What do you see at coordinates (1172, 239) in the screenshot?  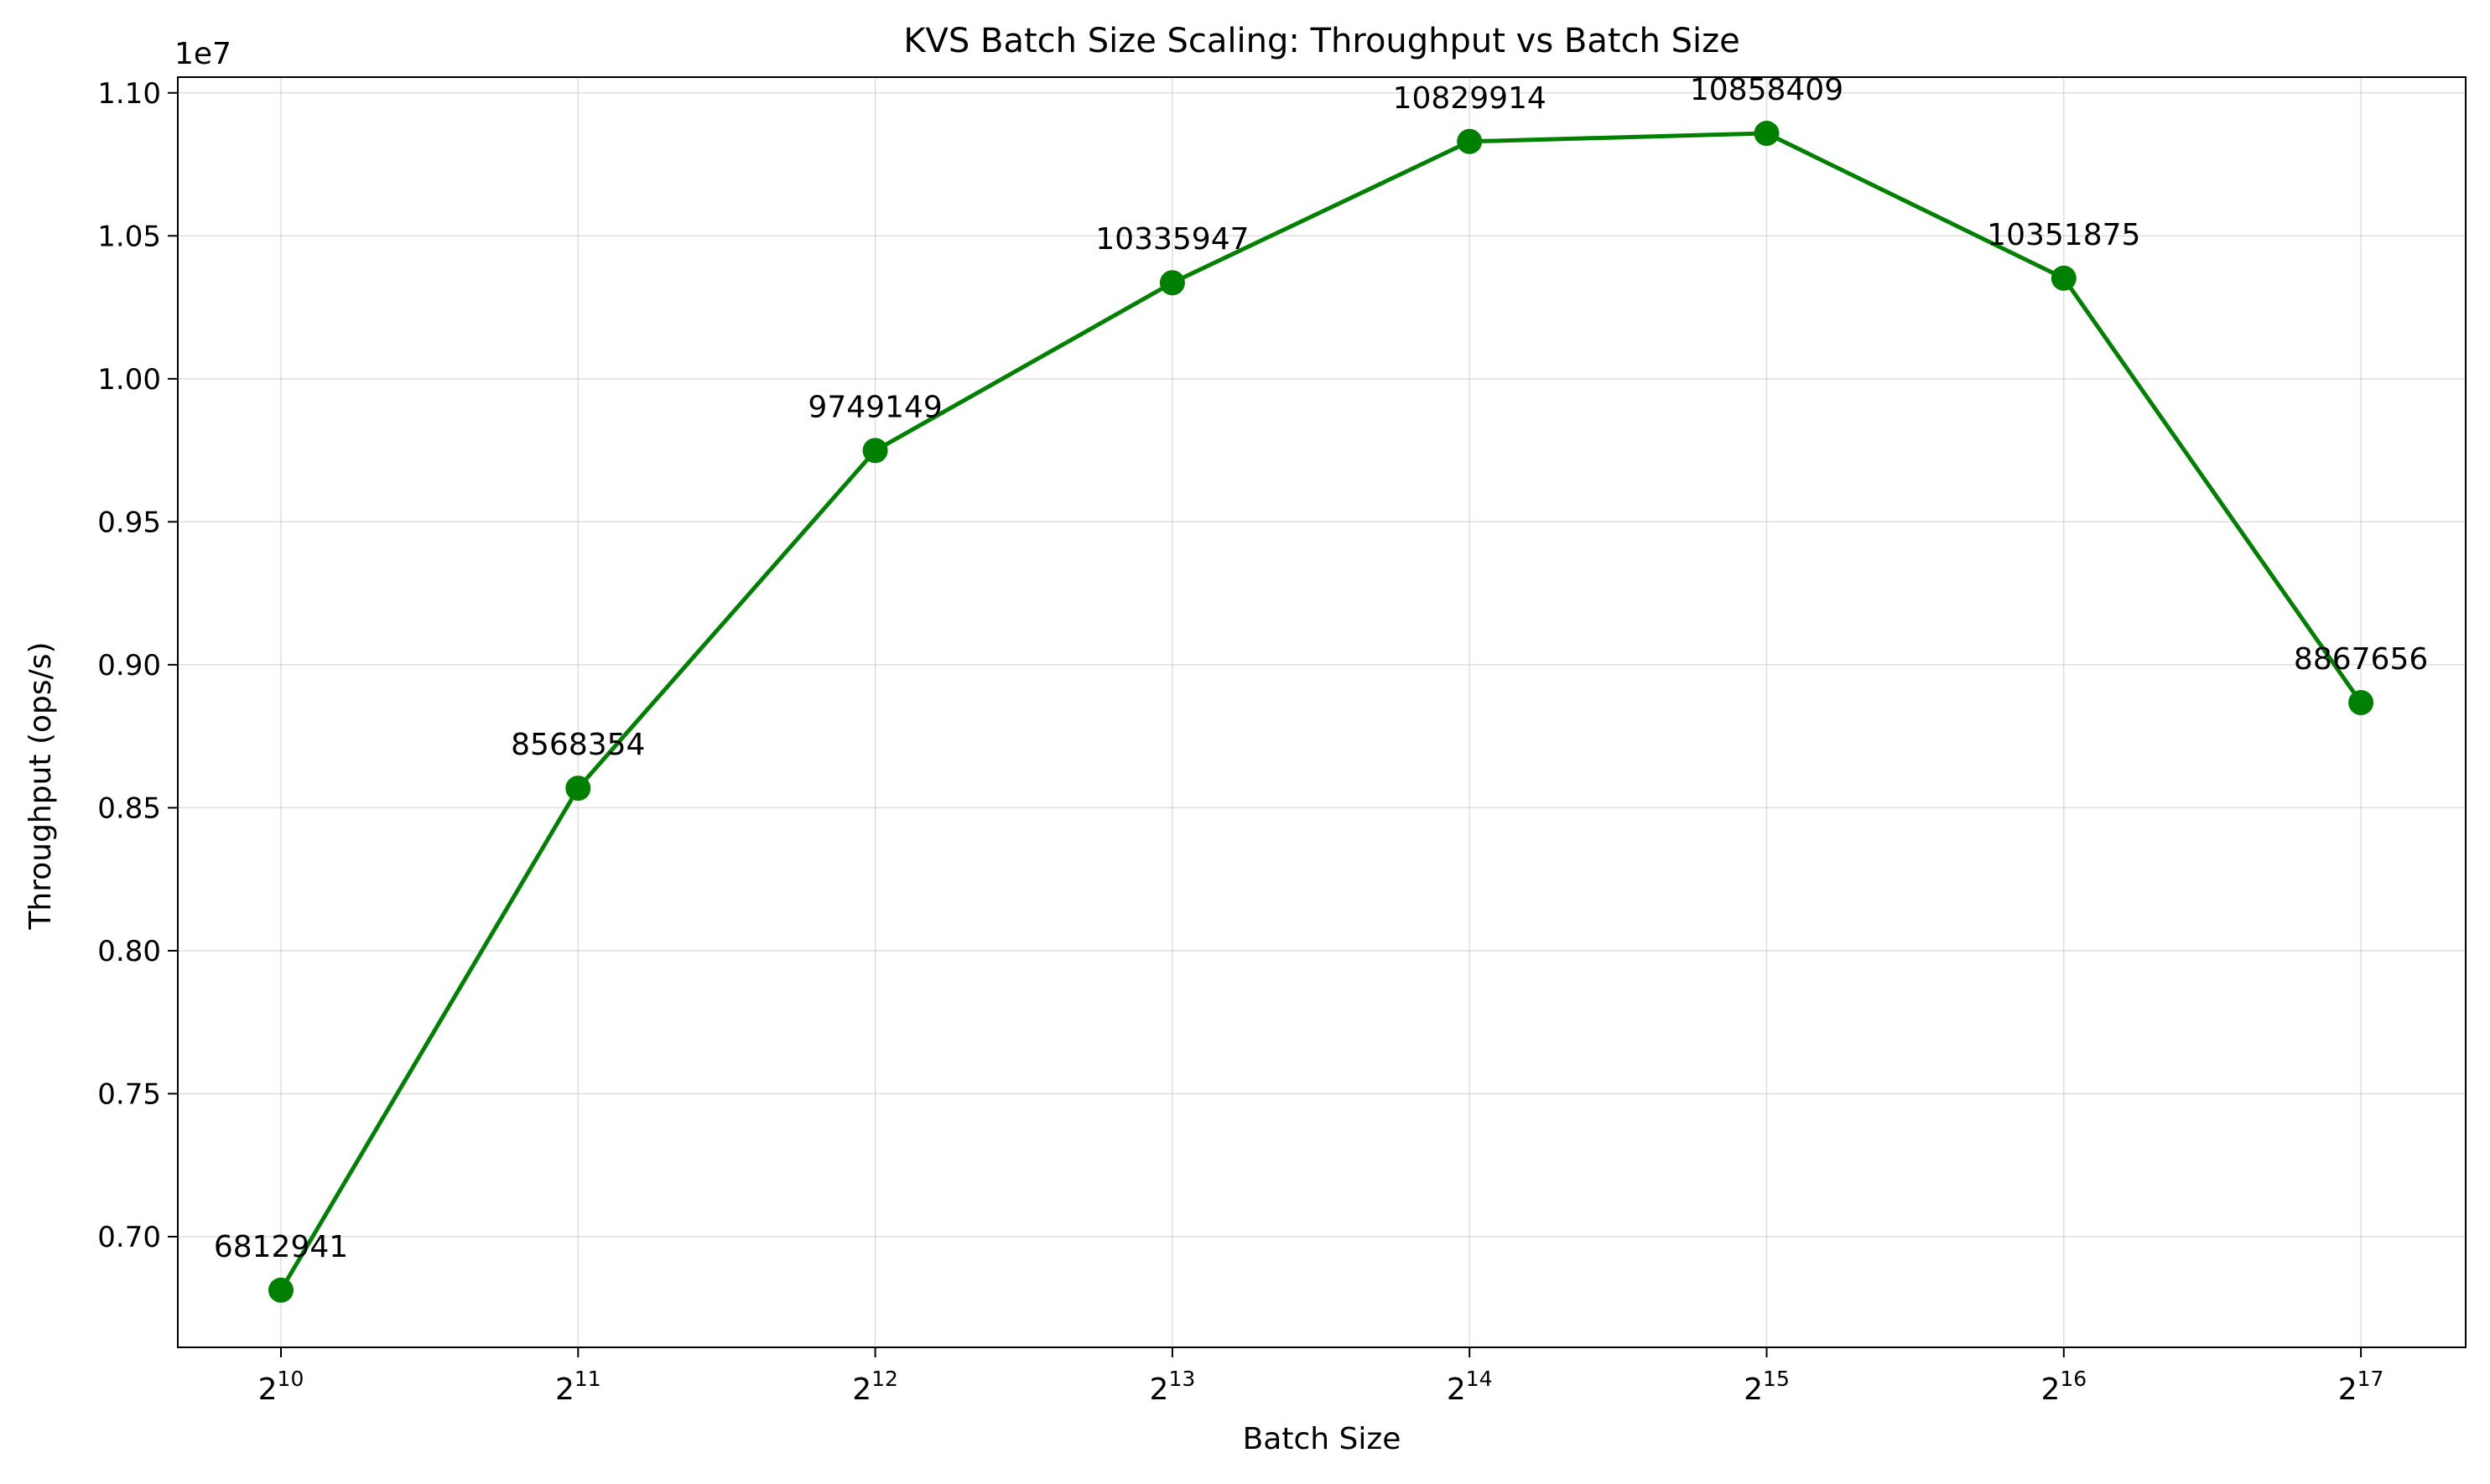 I see `data-label: 10335947` at bounding box center [1172, 239].